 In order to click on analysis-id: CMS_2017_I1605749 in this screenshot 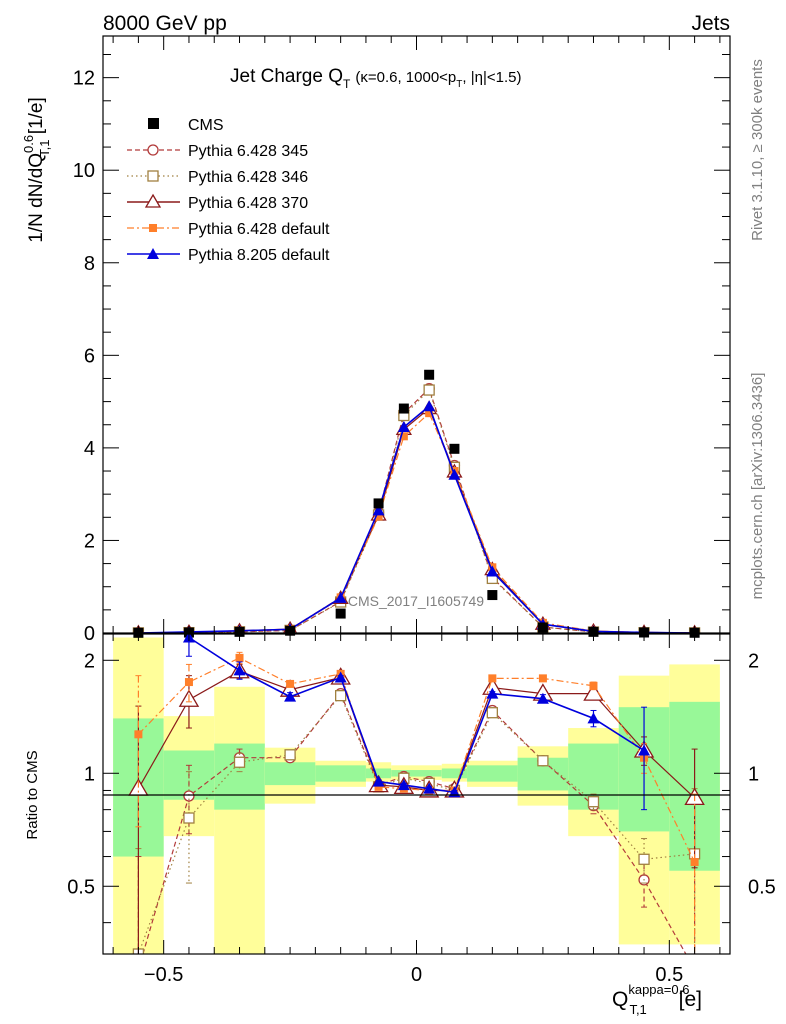, I will do `click(416, 601)`.